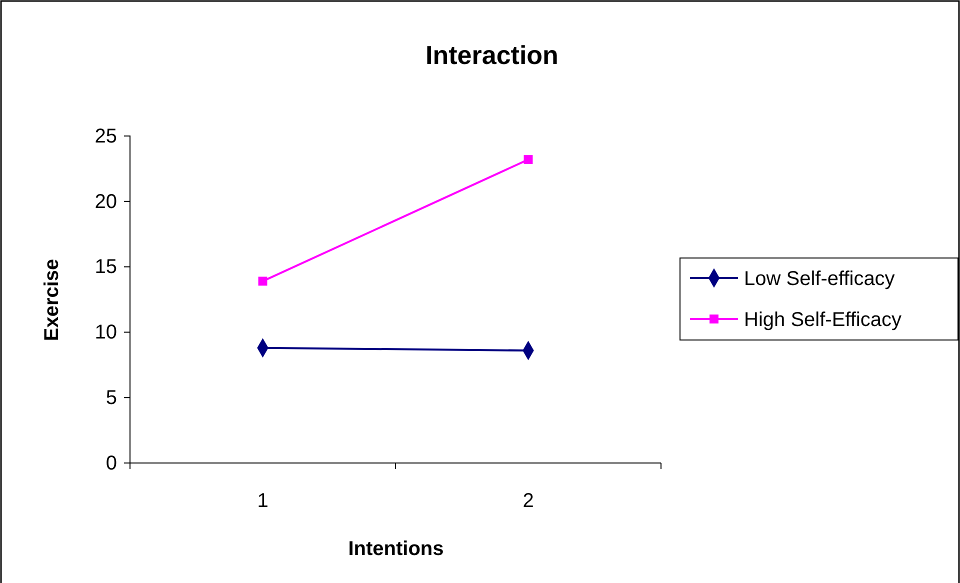  I want to click on y-tick-label: 25, so click(105, 136).